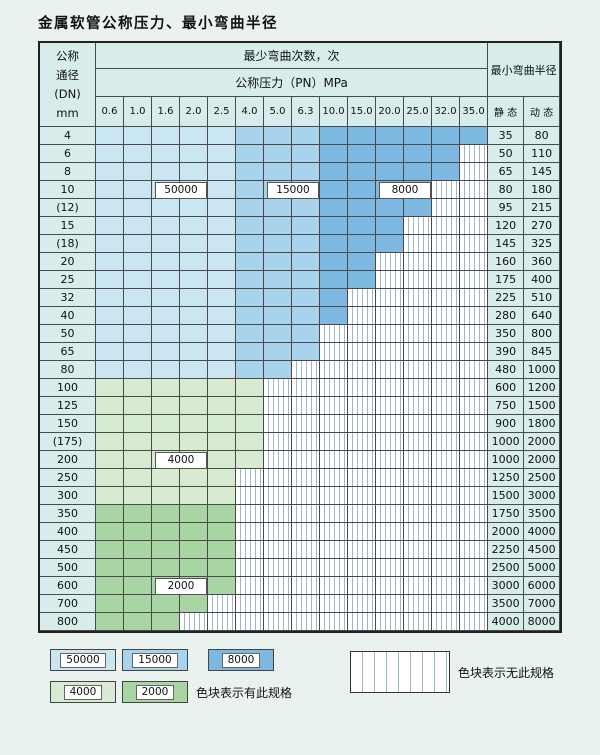  Describe the element at coordinates (68, 172) in the screenshot. I see `dn-cell: 8` at that location.